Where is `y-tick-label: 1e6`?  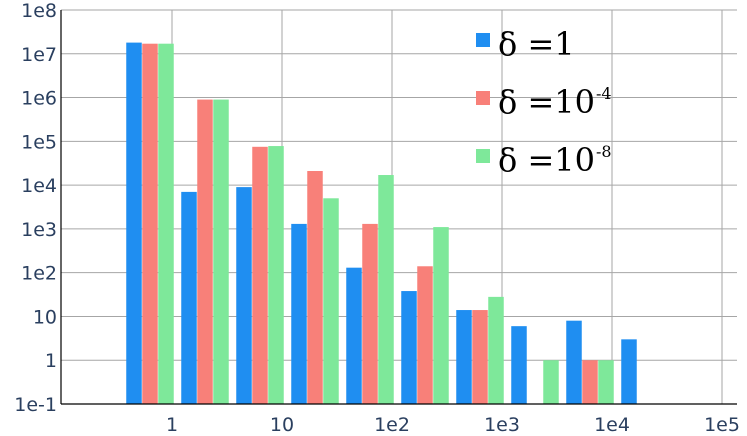 y-tick-label: 1e6 is located at coordinates (39, 99).